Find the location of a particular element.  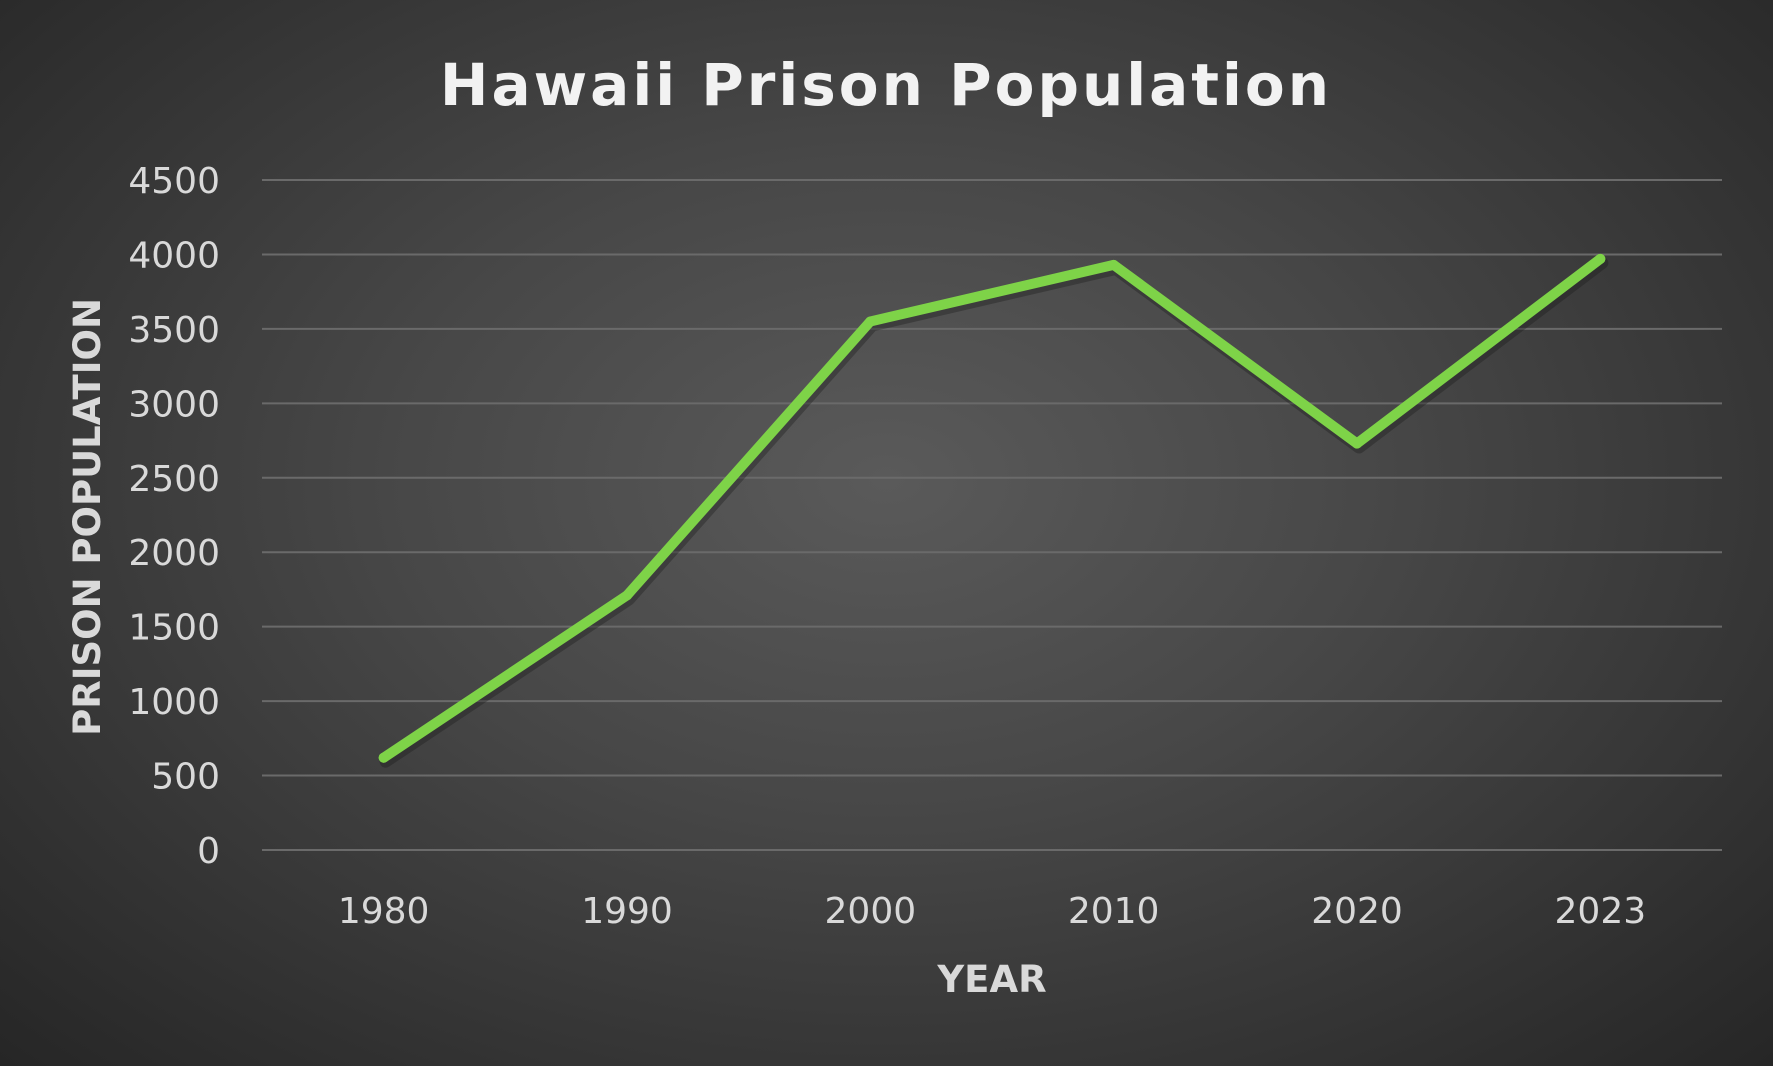

y-tick-label: 1500 is located at coordinates (174, 628).